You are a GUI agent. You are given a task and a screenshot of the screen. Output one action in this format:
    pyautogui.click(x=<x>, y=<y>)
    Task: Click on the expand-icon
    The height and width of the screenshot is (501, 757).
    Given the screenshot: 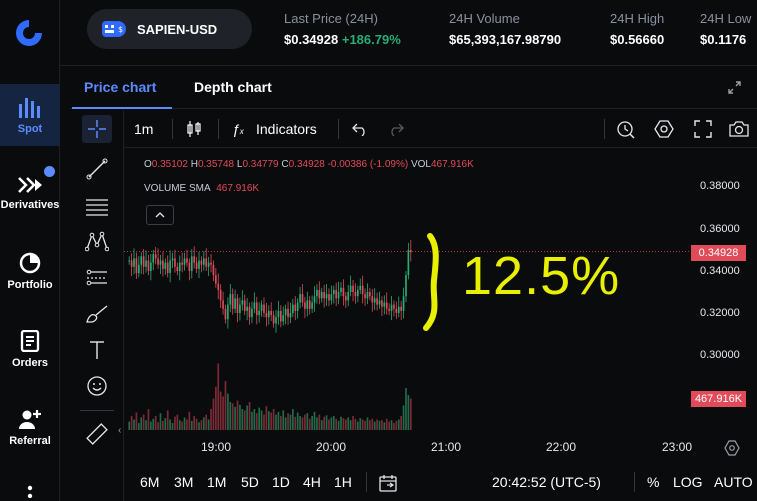 What is the action you would take?
    pyautogui.click(x=734, y=87)
    